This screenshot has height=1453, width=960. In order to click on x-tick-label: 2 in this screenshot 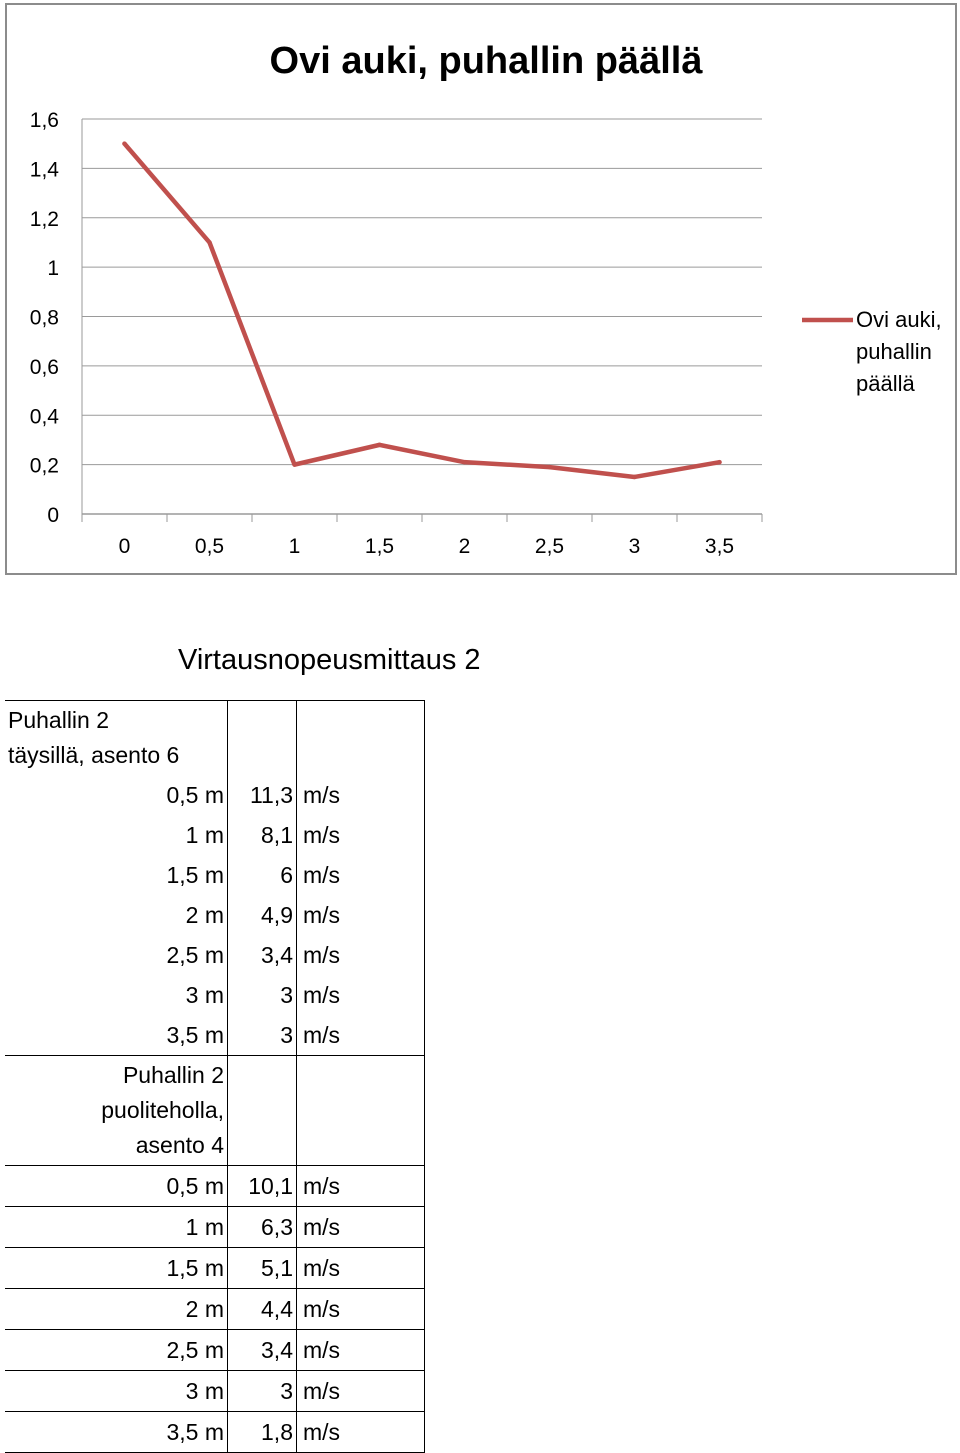, I will do `click(465, 546)`.